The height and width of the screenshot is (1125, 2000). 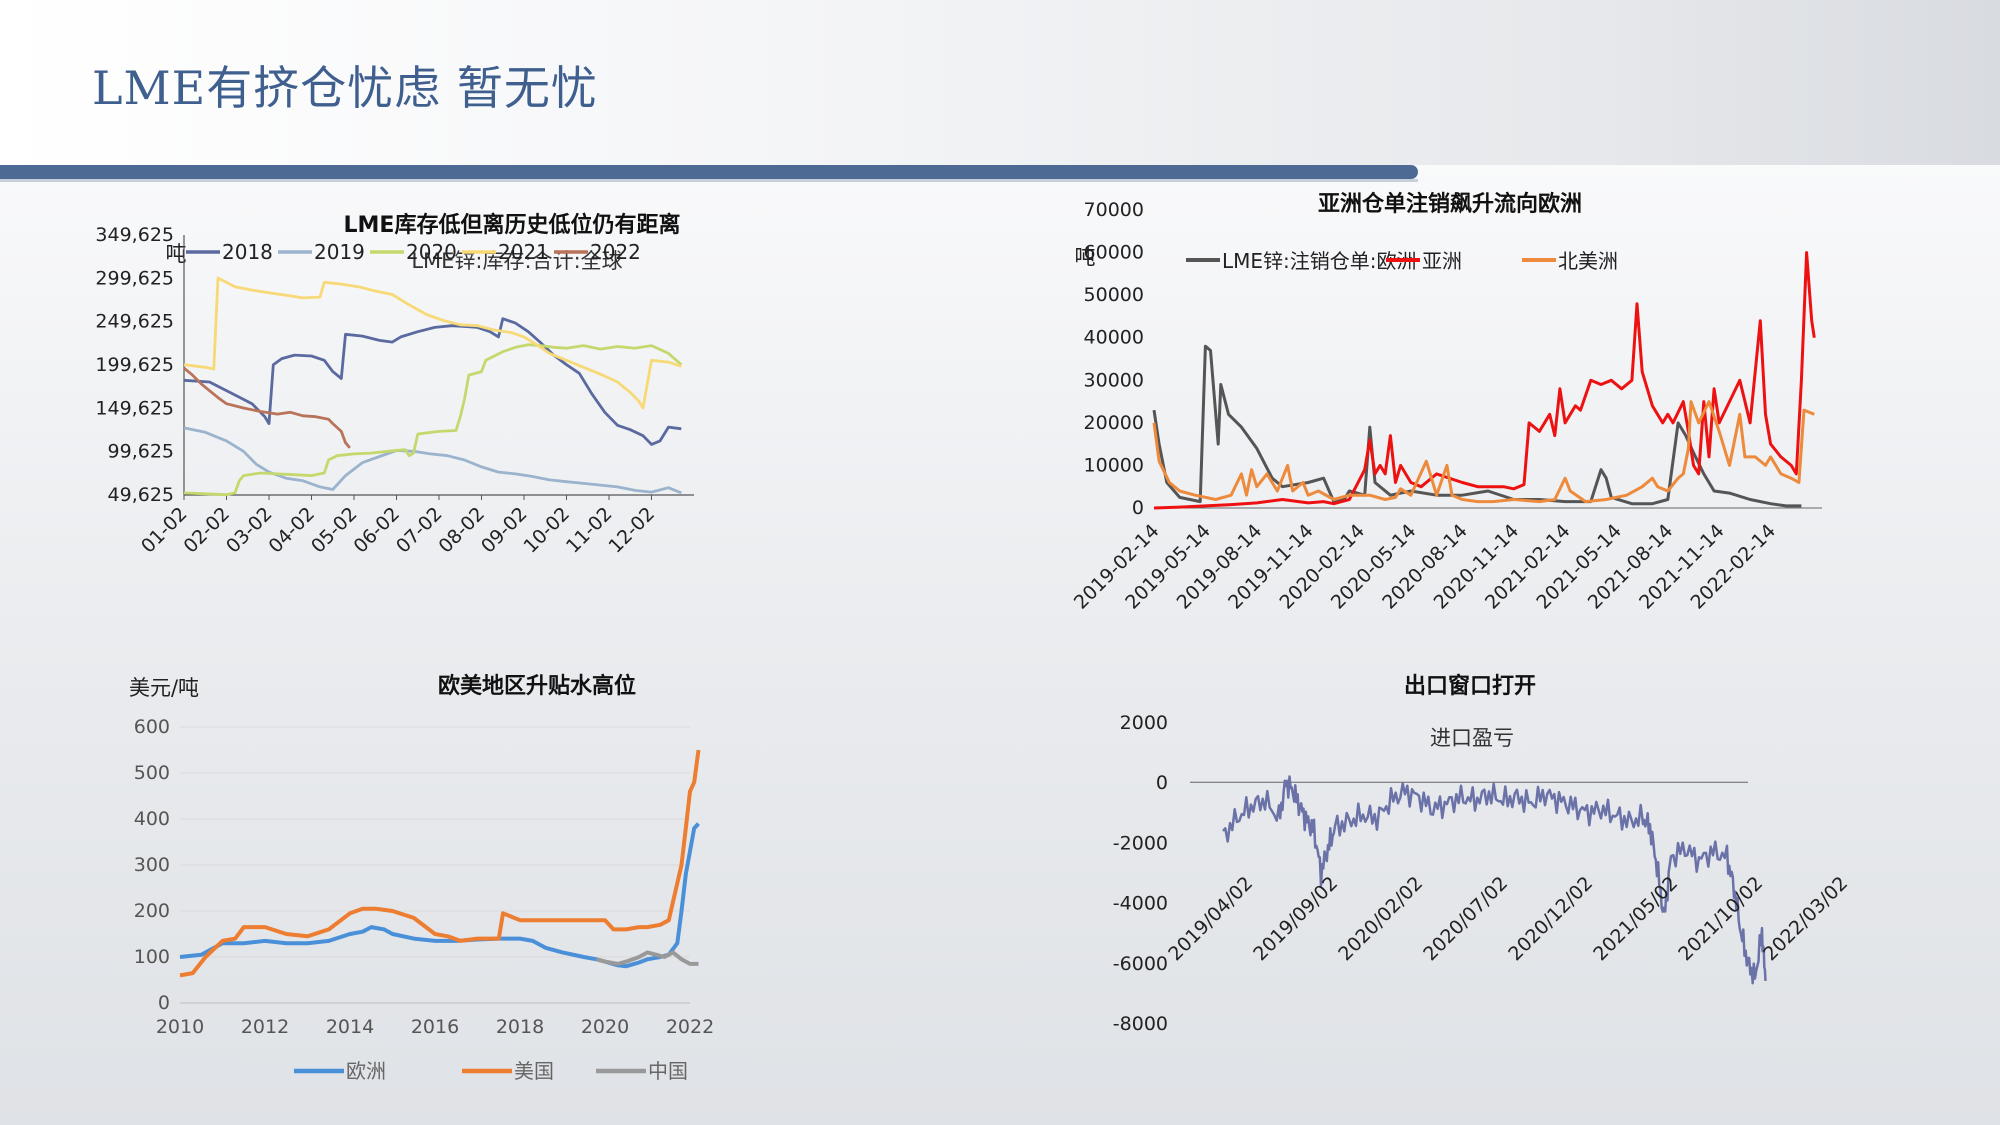 What do you see at coordinates (152, 911) in the screenshot?
I see `y-tick-label: 200` at bounding box center [152, 911].